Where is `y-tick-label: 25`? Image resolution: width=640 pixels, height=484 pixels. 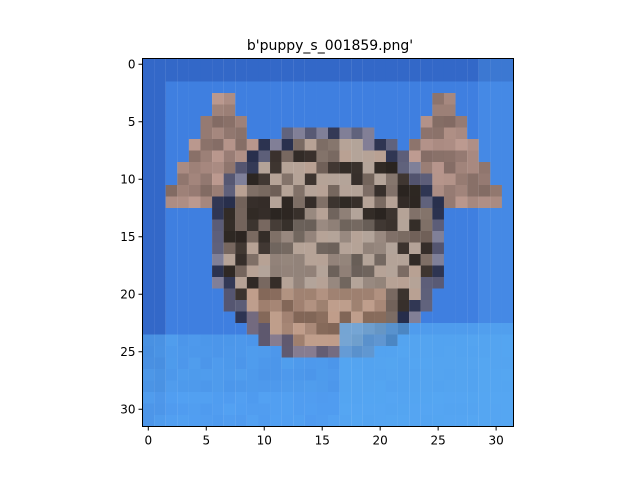 y-tick-label: 25 is located at coordinates (127, 352).